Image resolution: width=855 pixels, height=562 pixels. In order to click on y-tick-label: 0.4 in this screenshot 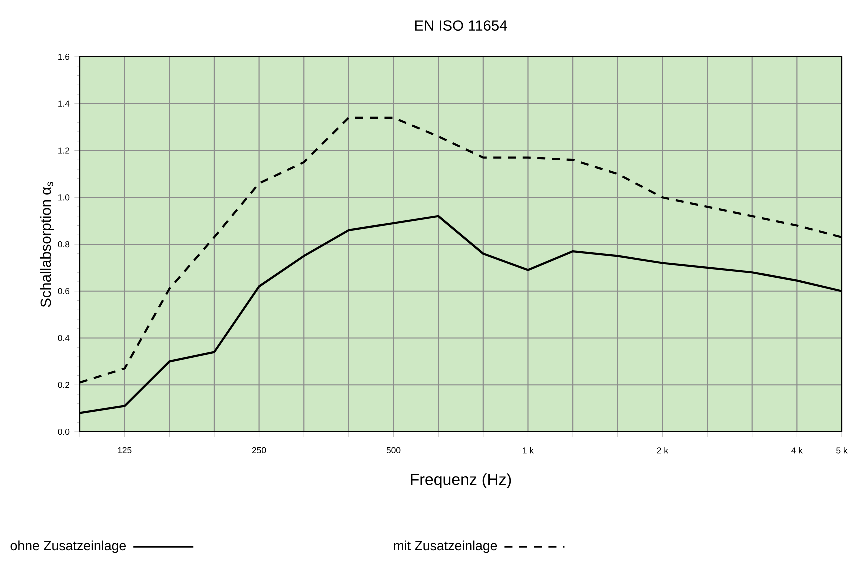, I will do `click(64, 338)`.